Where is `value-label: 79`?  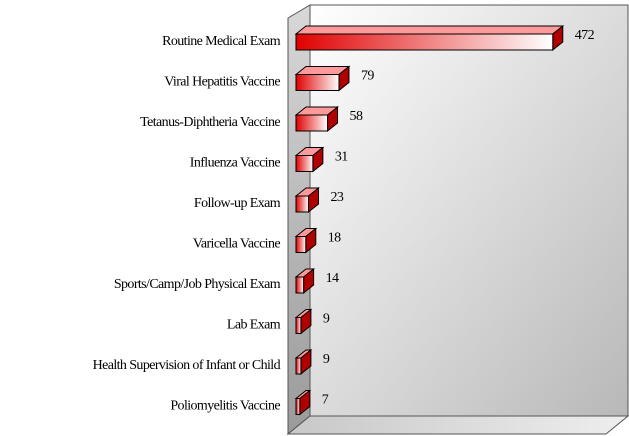 value-label: 79 is located at coordinates (367, 76).